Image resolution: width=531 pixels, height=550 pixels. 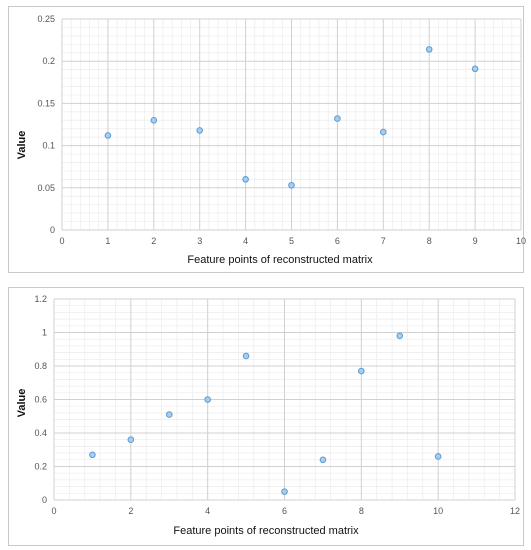 What do you see at coordinates (48, 146) in the screenshot?
I see `y-tick-label: 0.1` at bounding box center [48, 146].